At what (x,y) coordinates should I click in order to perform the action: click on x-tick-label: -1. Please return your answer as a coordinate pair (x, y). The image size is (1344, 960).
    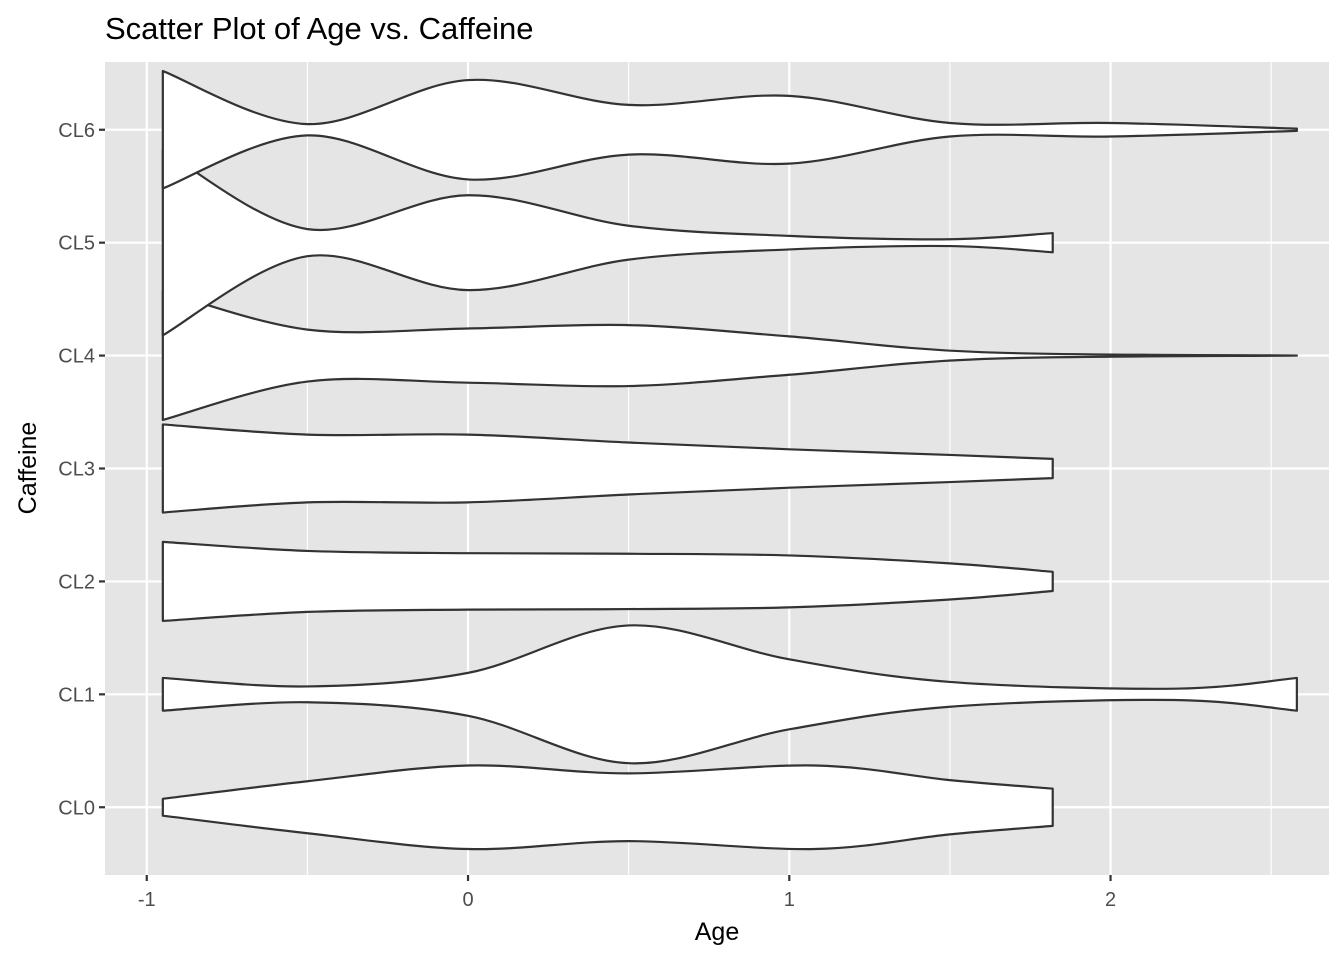
    Looking at the image, I should click on (147, 900).